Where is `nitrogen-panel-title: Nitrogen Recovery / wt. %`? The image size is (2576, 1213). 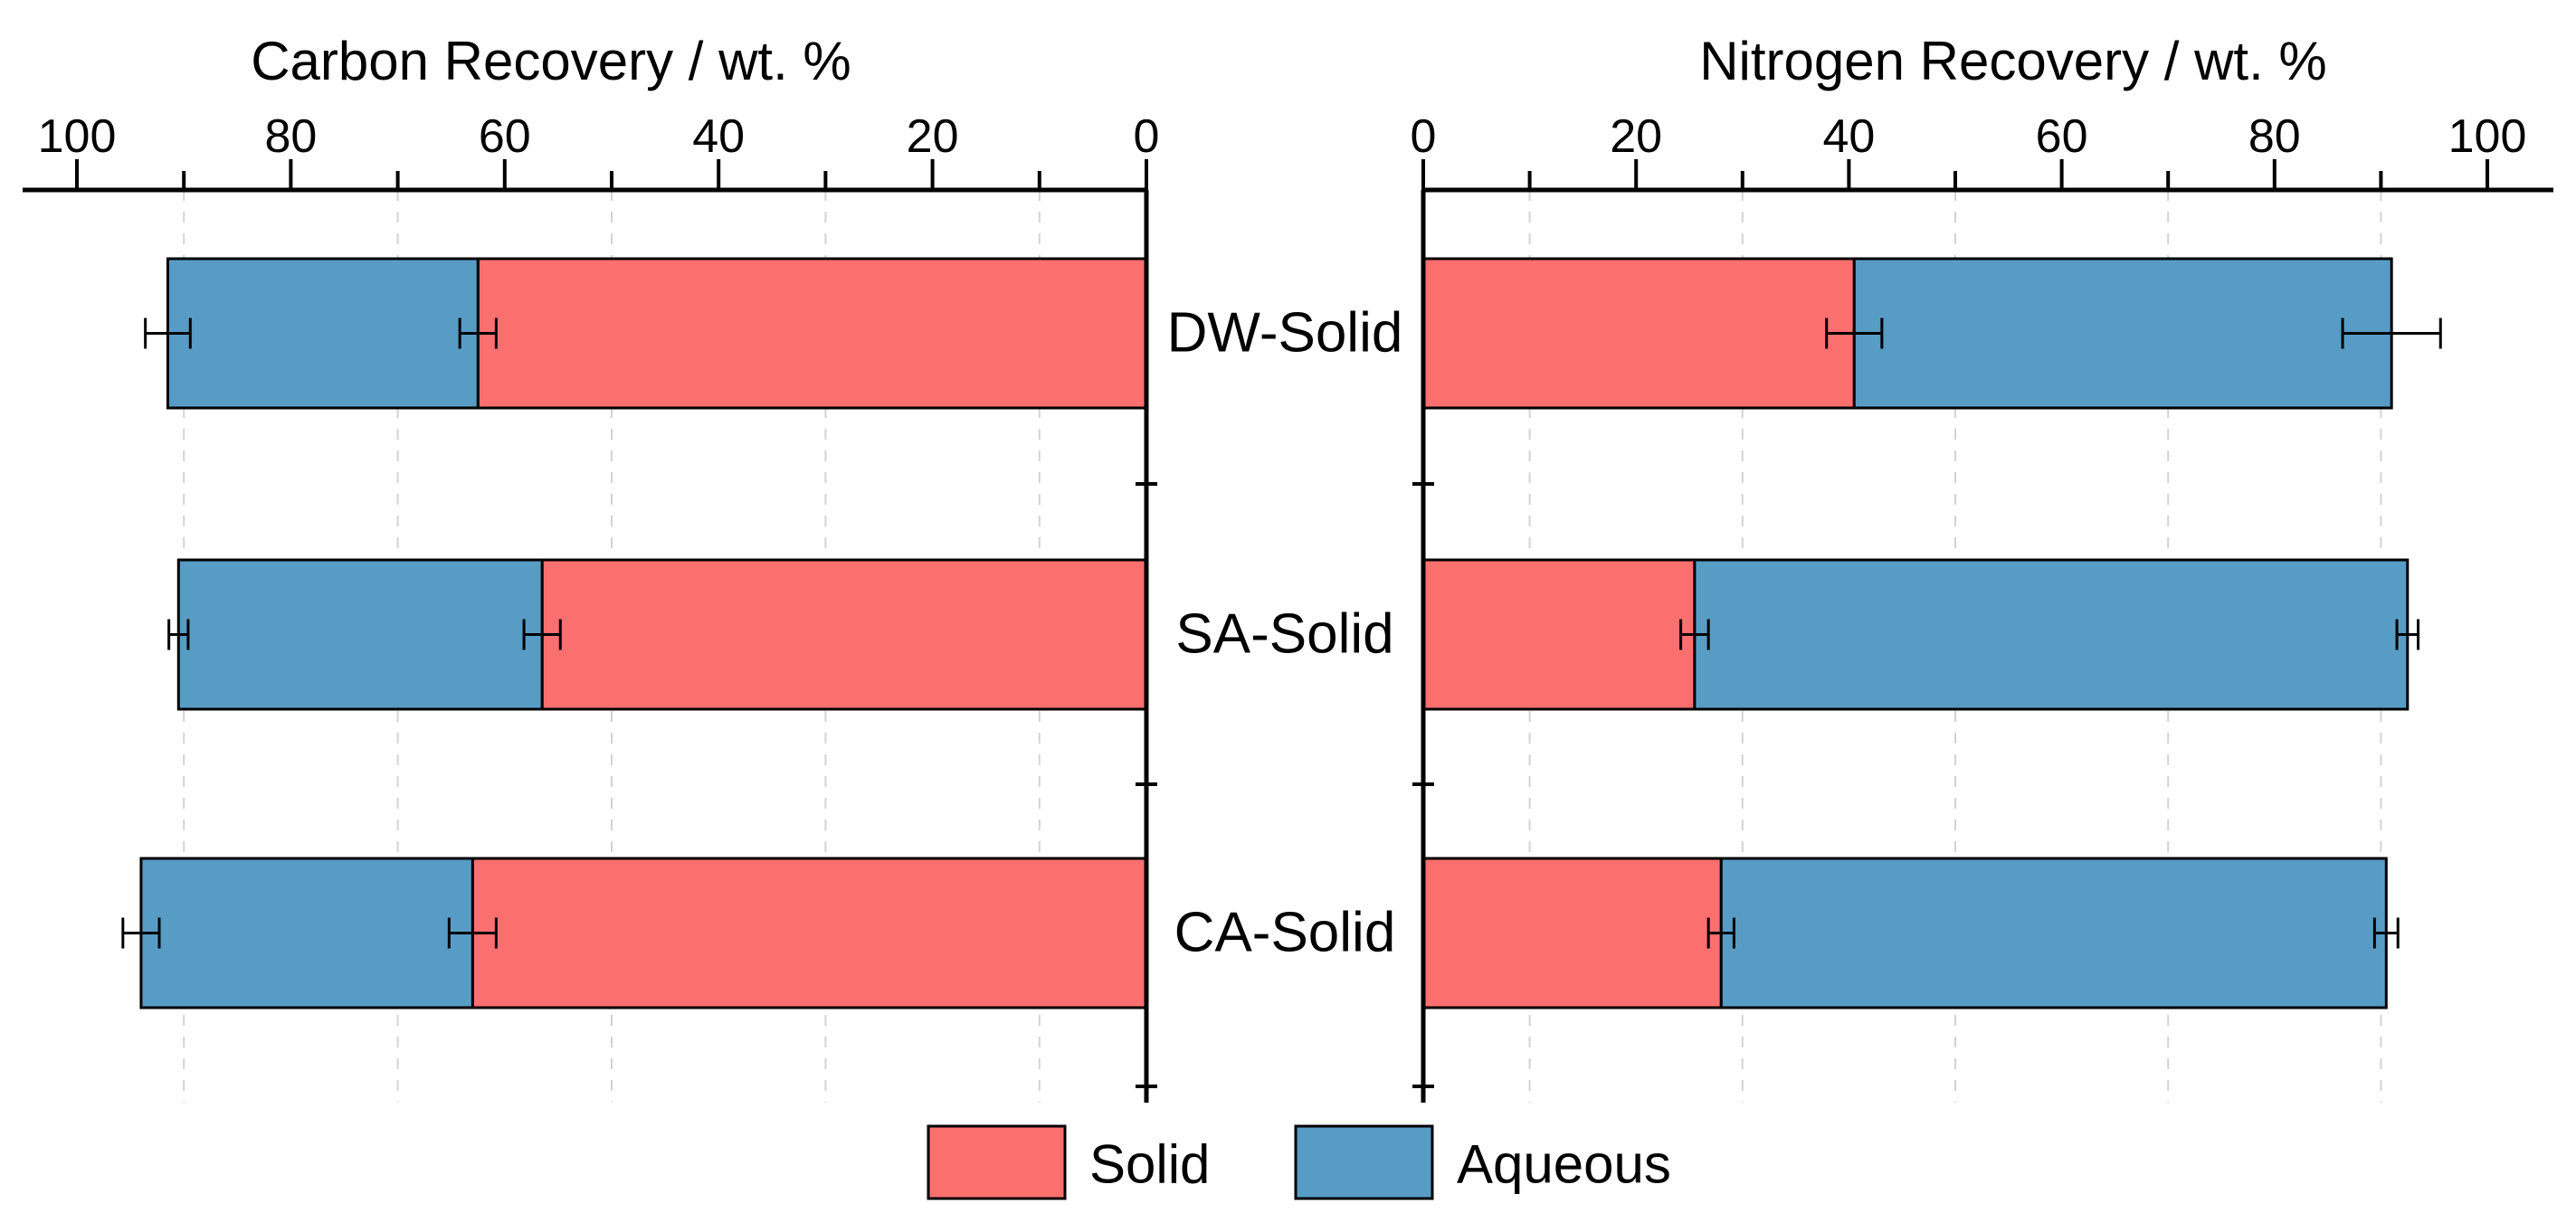
nitrogen-panel-title: Nitrogen Recovery / wt. % is located at coordinates (2013, 61).